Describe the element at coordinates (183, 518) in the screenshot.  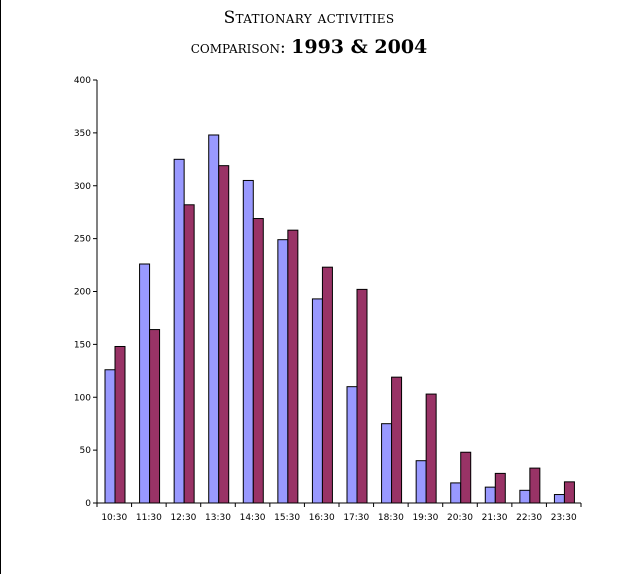
I see `x-tick-label-1230: 12:30` at that location.